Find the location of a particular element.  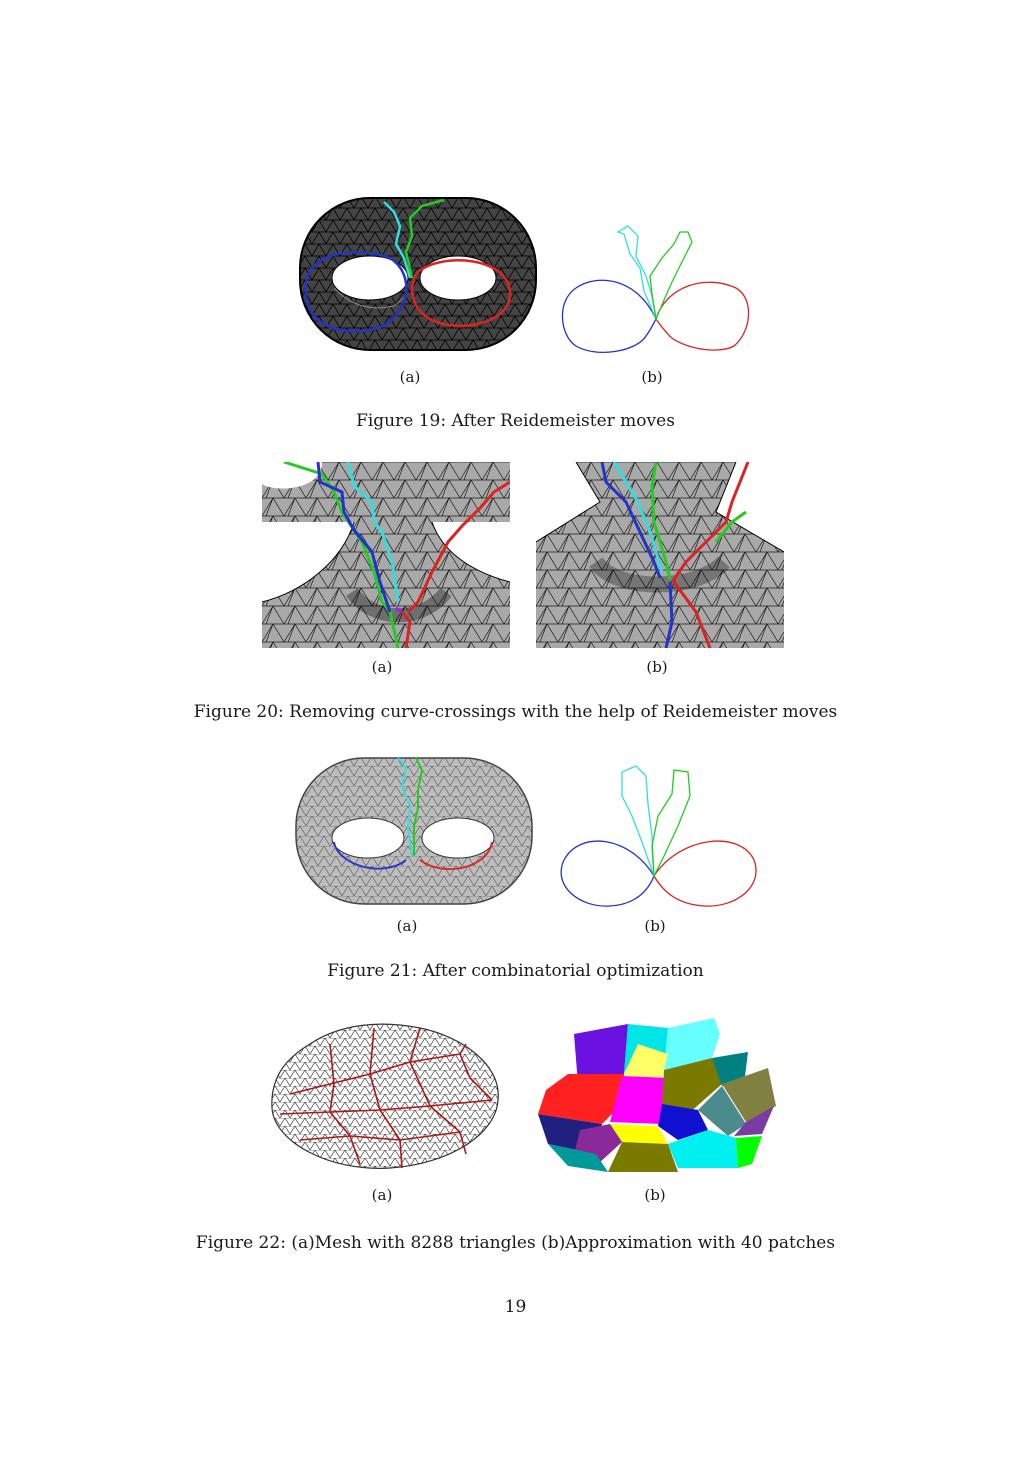

fig20-a-image is located at coordinates (386, 555).